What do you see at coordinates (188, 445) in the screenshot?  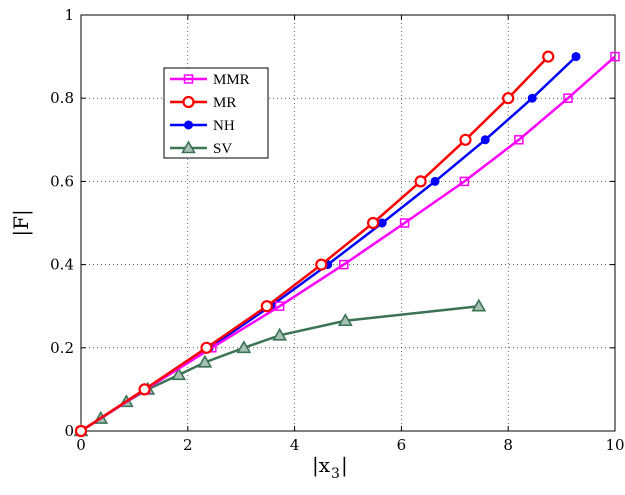 I see `x-tick-label: 2` at bounding box center [188, 445].